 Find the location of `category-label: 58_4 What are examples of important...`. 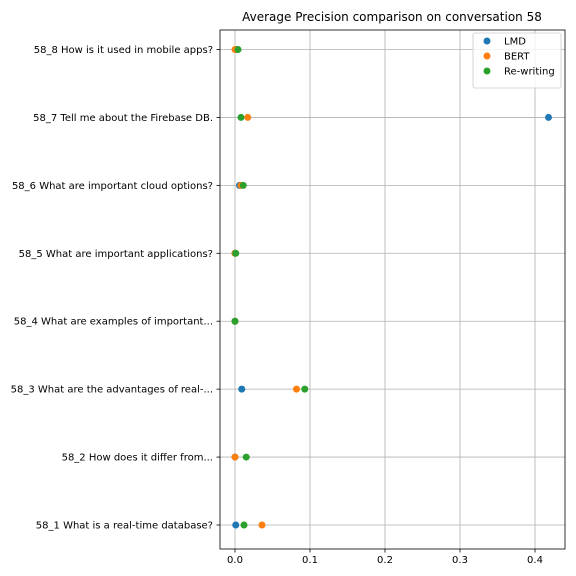

category-label: 58_4 What are examples of important... is located at coordinates (113, 322).